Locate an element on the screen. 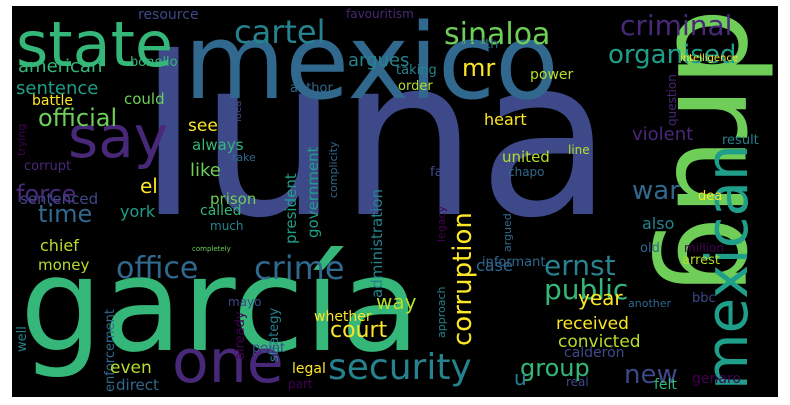 The height and width of the screenshot is (405, 790). word-million: million is located at coordinates (704, 248).